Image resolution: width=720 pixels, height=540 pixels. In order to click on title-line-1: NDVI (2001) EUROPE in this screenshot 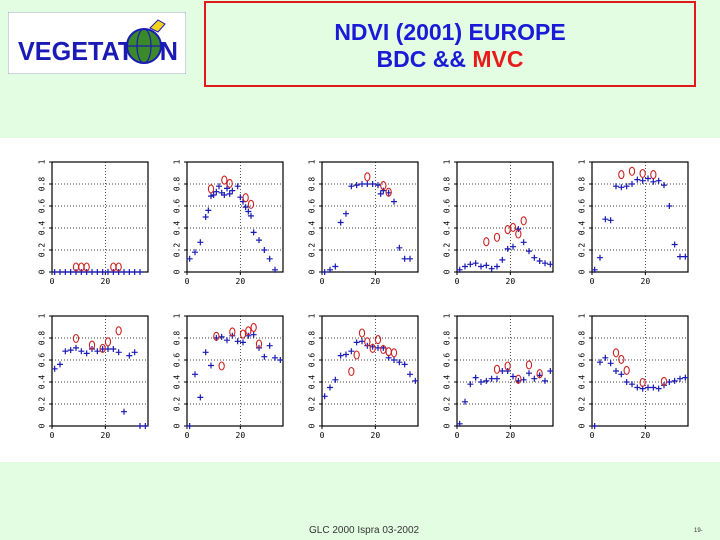, I will do `click(450, 32)`.